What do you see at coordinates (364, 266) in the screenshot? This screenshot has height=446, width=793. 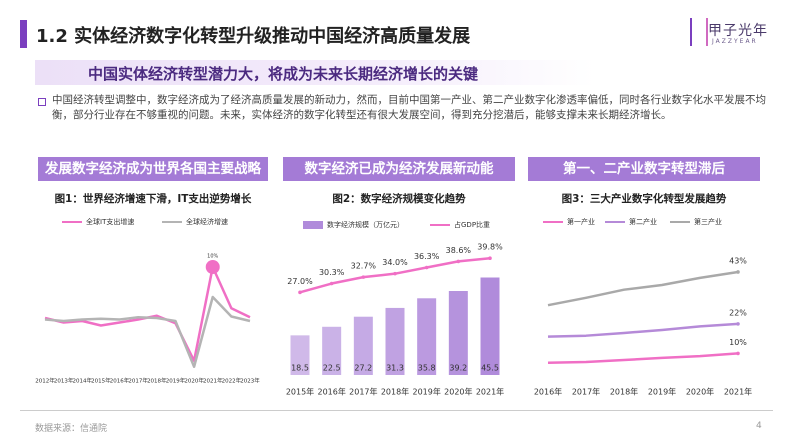 I see `data-label: 32.7%` at bounding box center [364, 266].